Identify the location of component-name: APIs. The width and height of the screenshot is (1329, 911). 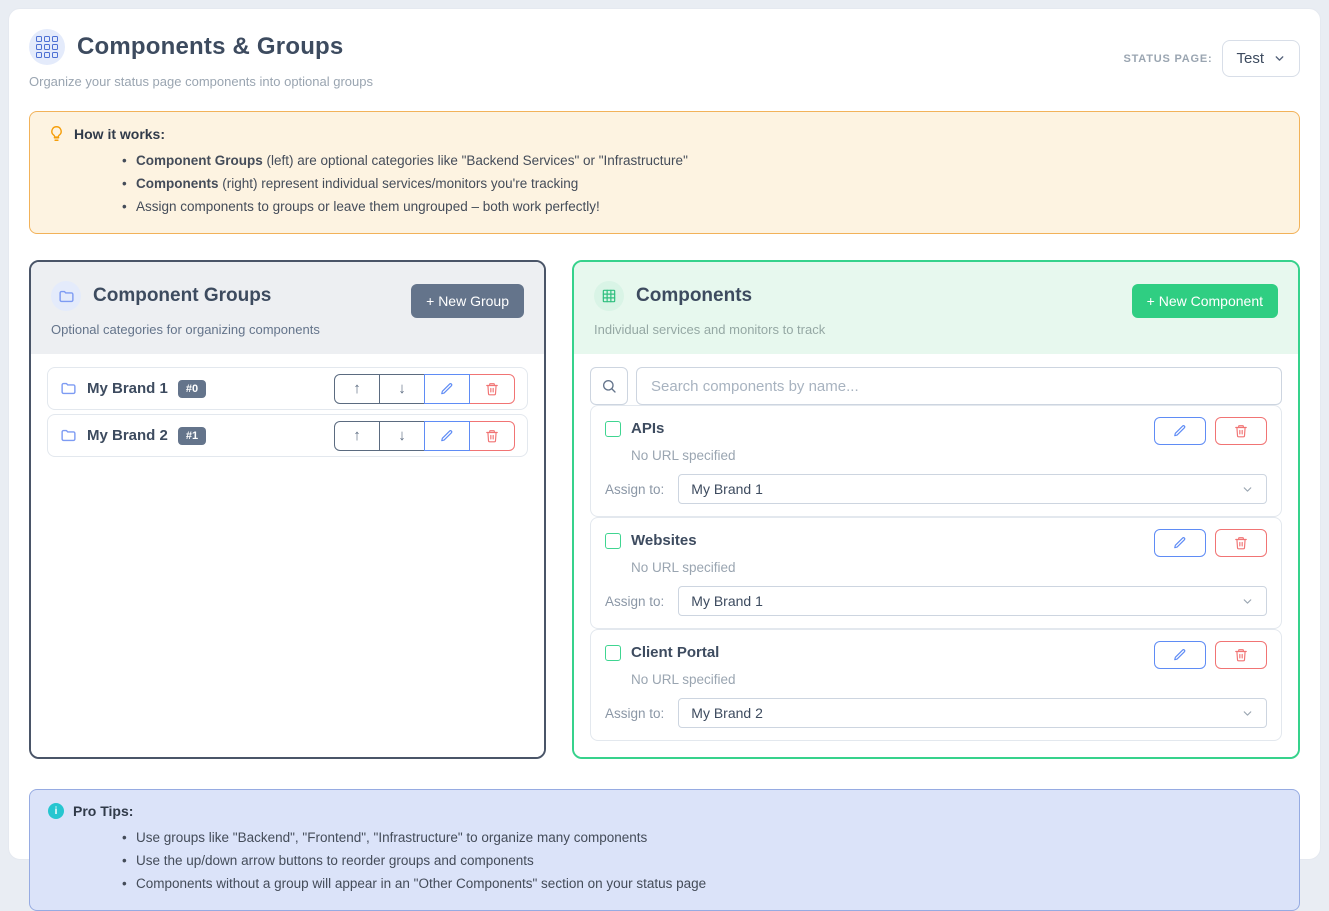
(648, 428).